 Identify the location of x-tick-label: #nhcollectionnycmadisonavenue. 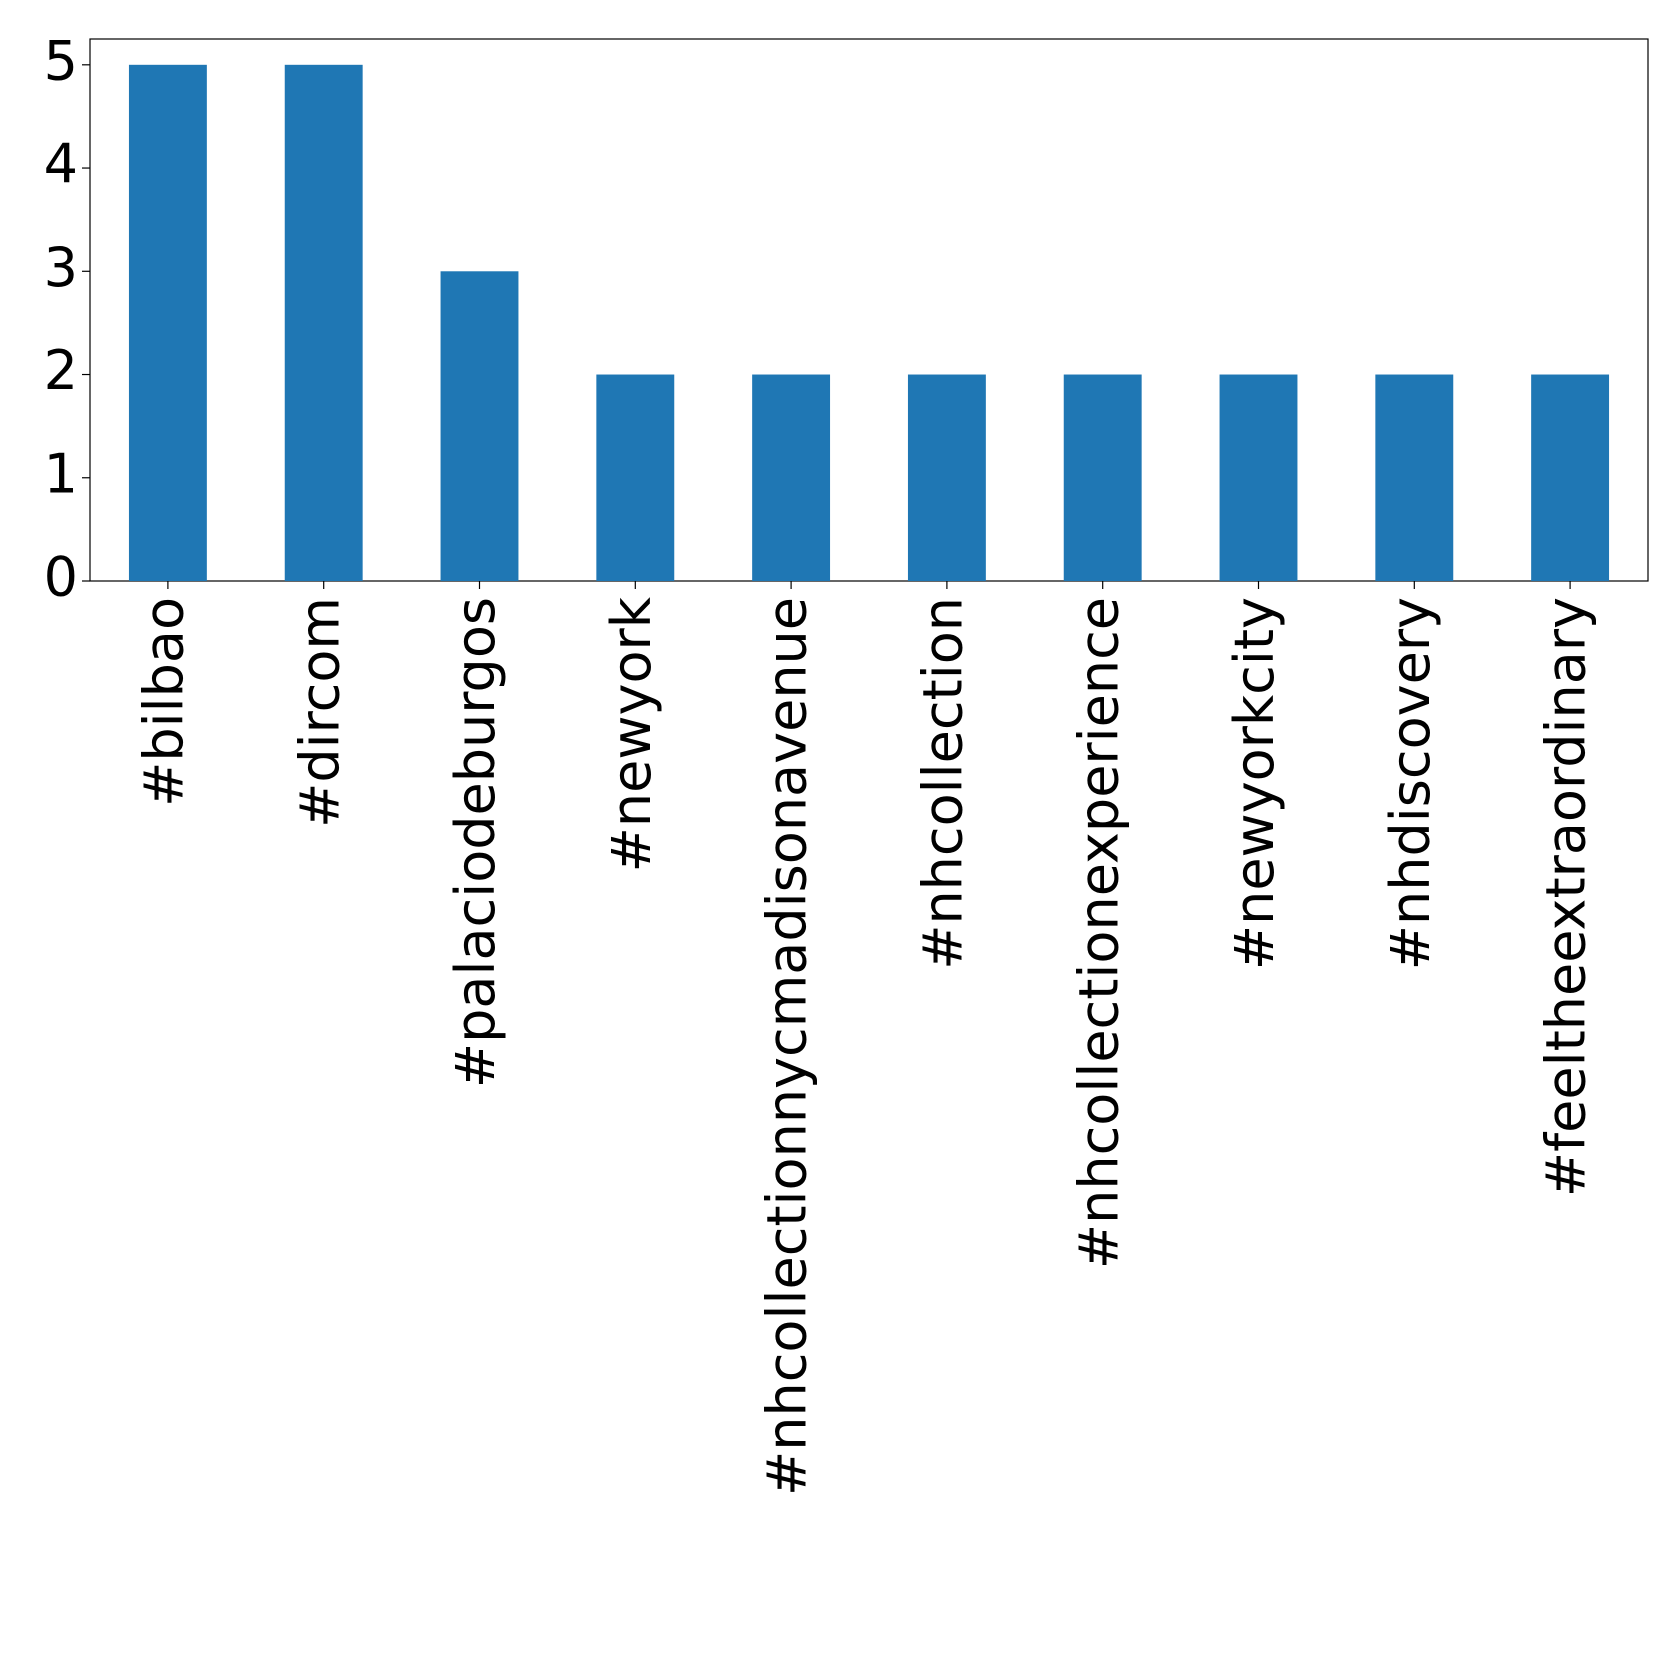
(787, 1046).